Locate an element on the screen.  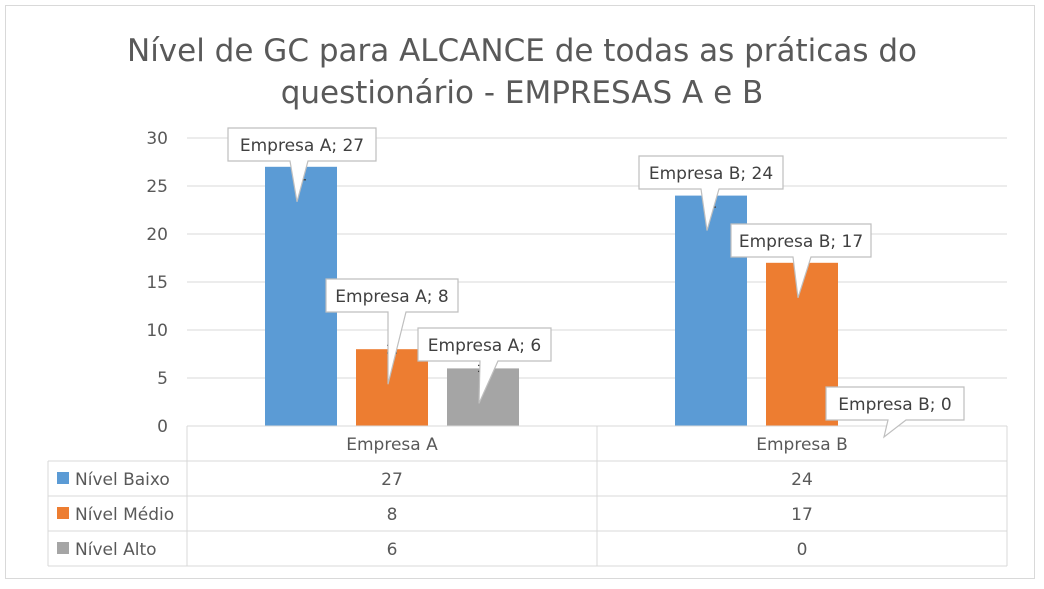
legend-label: Nível Médio is located at coordinates (124, 515).